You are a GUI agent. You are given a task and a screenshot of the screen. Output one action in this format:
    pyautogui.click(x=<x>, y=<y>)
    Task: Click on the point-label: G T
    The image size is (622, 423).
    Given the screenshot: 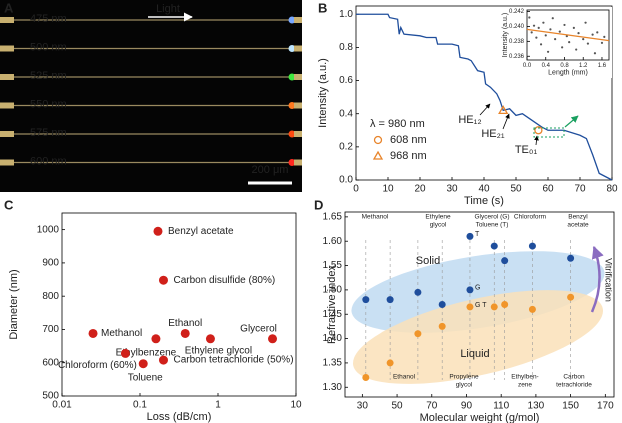 What is the action you would take?
    pyautogui.click(x=481, y=305)
    